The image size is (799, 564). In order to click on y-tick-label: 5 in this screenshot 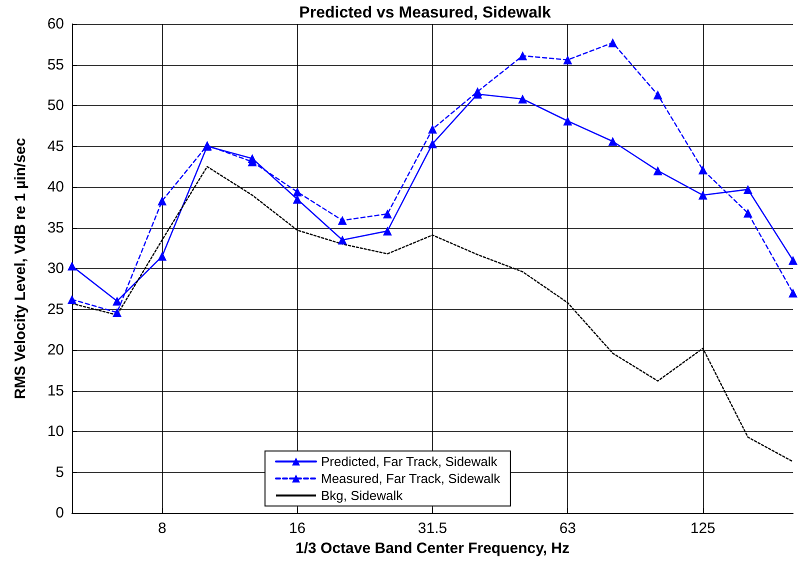, I will do `click(60, 472)`.